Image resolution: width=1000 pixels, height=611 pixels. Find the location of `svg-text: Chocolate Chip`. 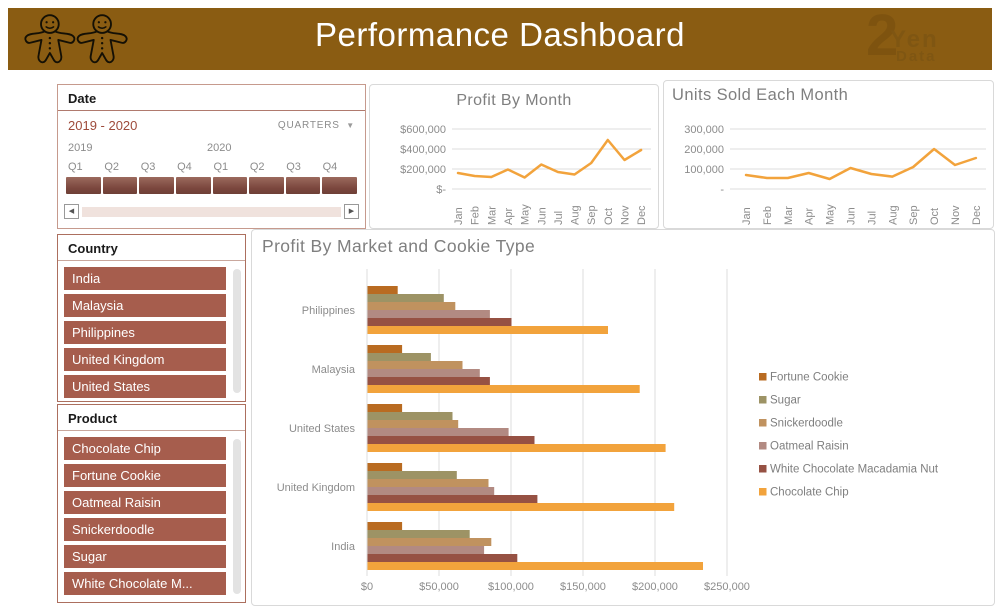

svg-text: Chocolate Chip is located at coordinates (809, 493).